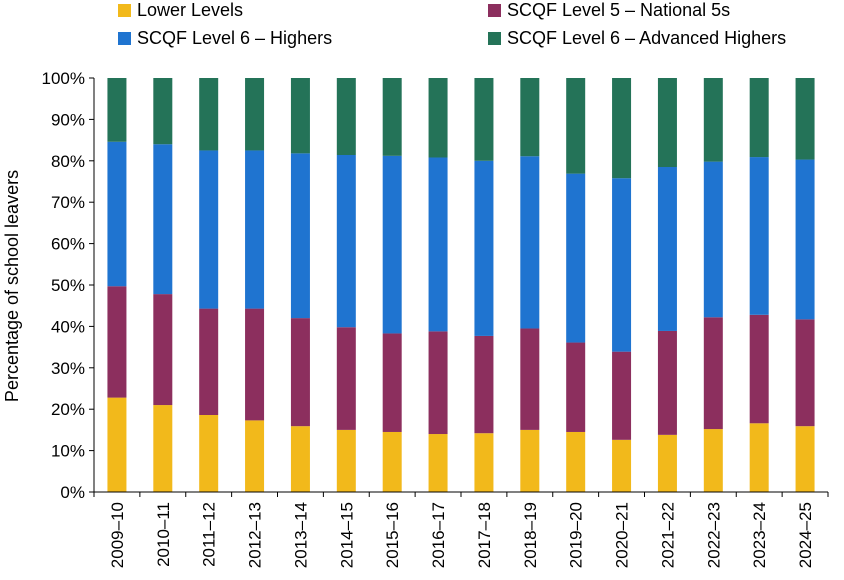 The height and width of the screenshot is (580, 844). Describe the element at coordinates (163, 111) in the screenshot. I see `bar-segment-4-2010–11` at that location.